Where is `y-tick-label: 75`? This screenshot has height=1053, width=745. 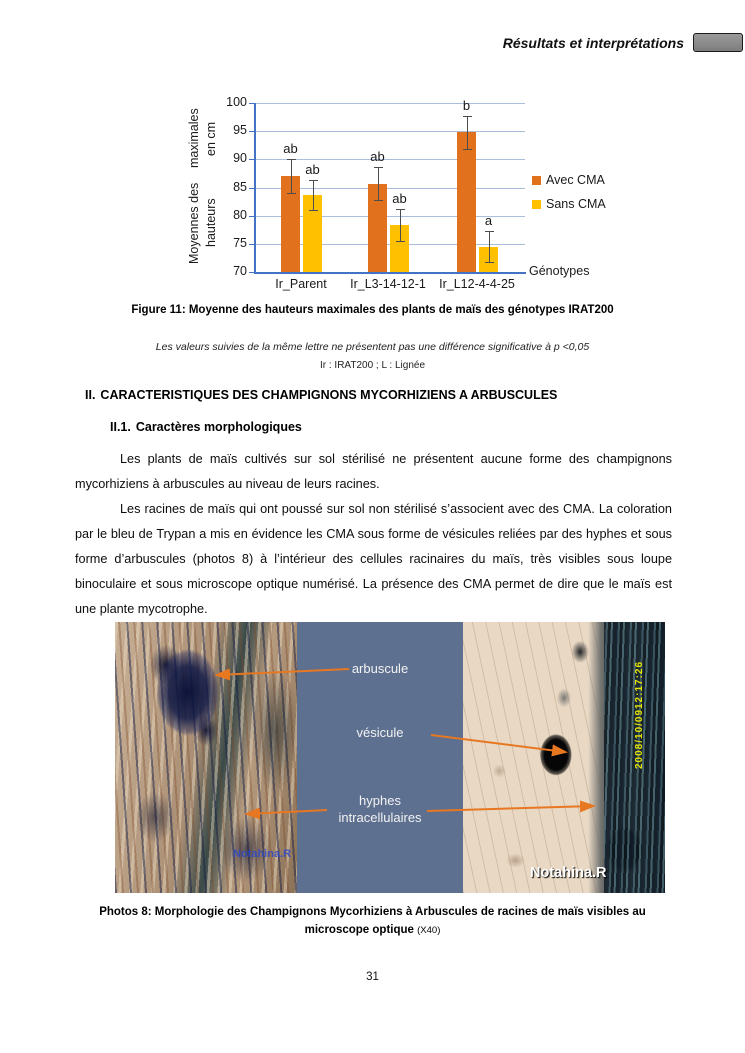
y-tick-label: 75 is located at coordinates (240, 242).